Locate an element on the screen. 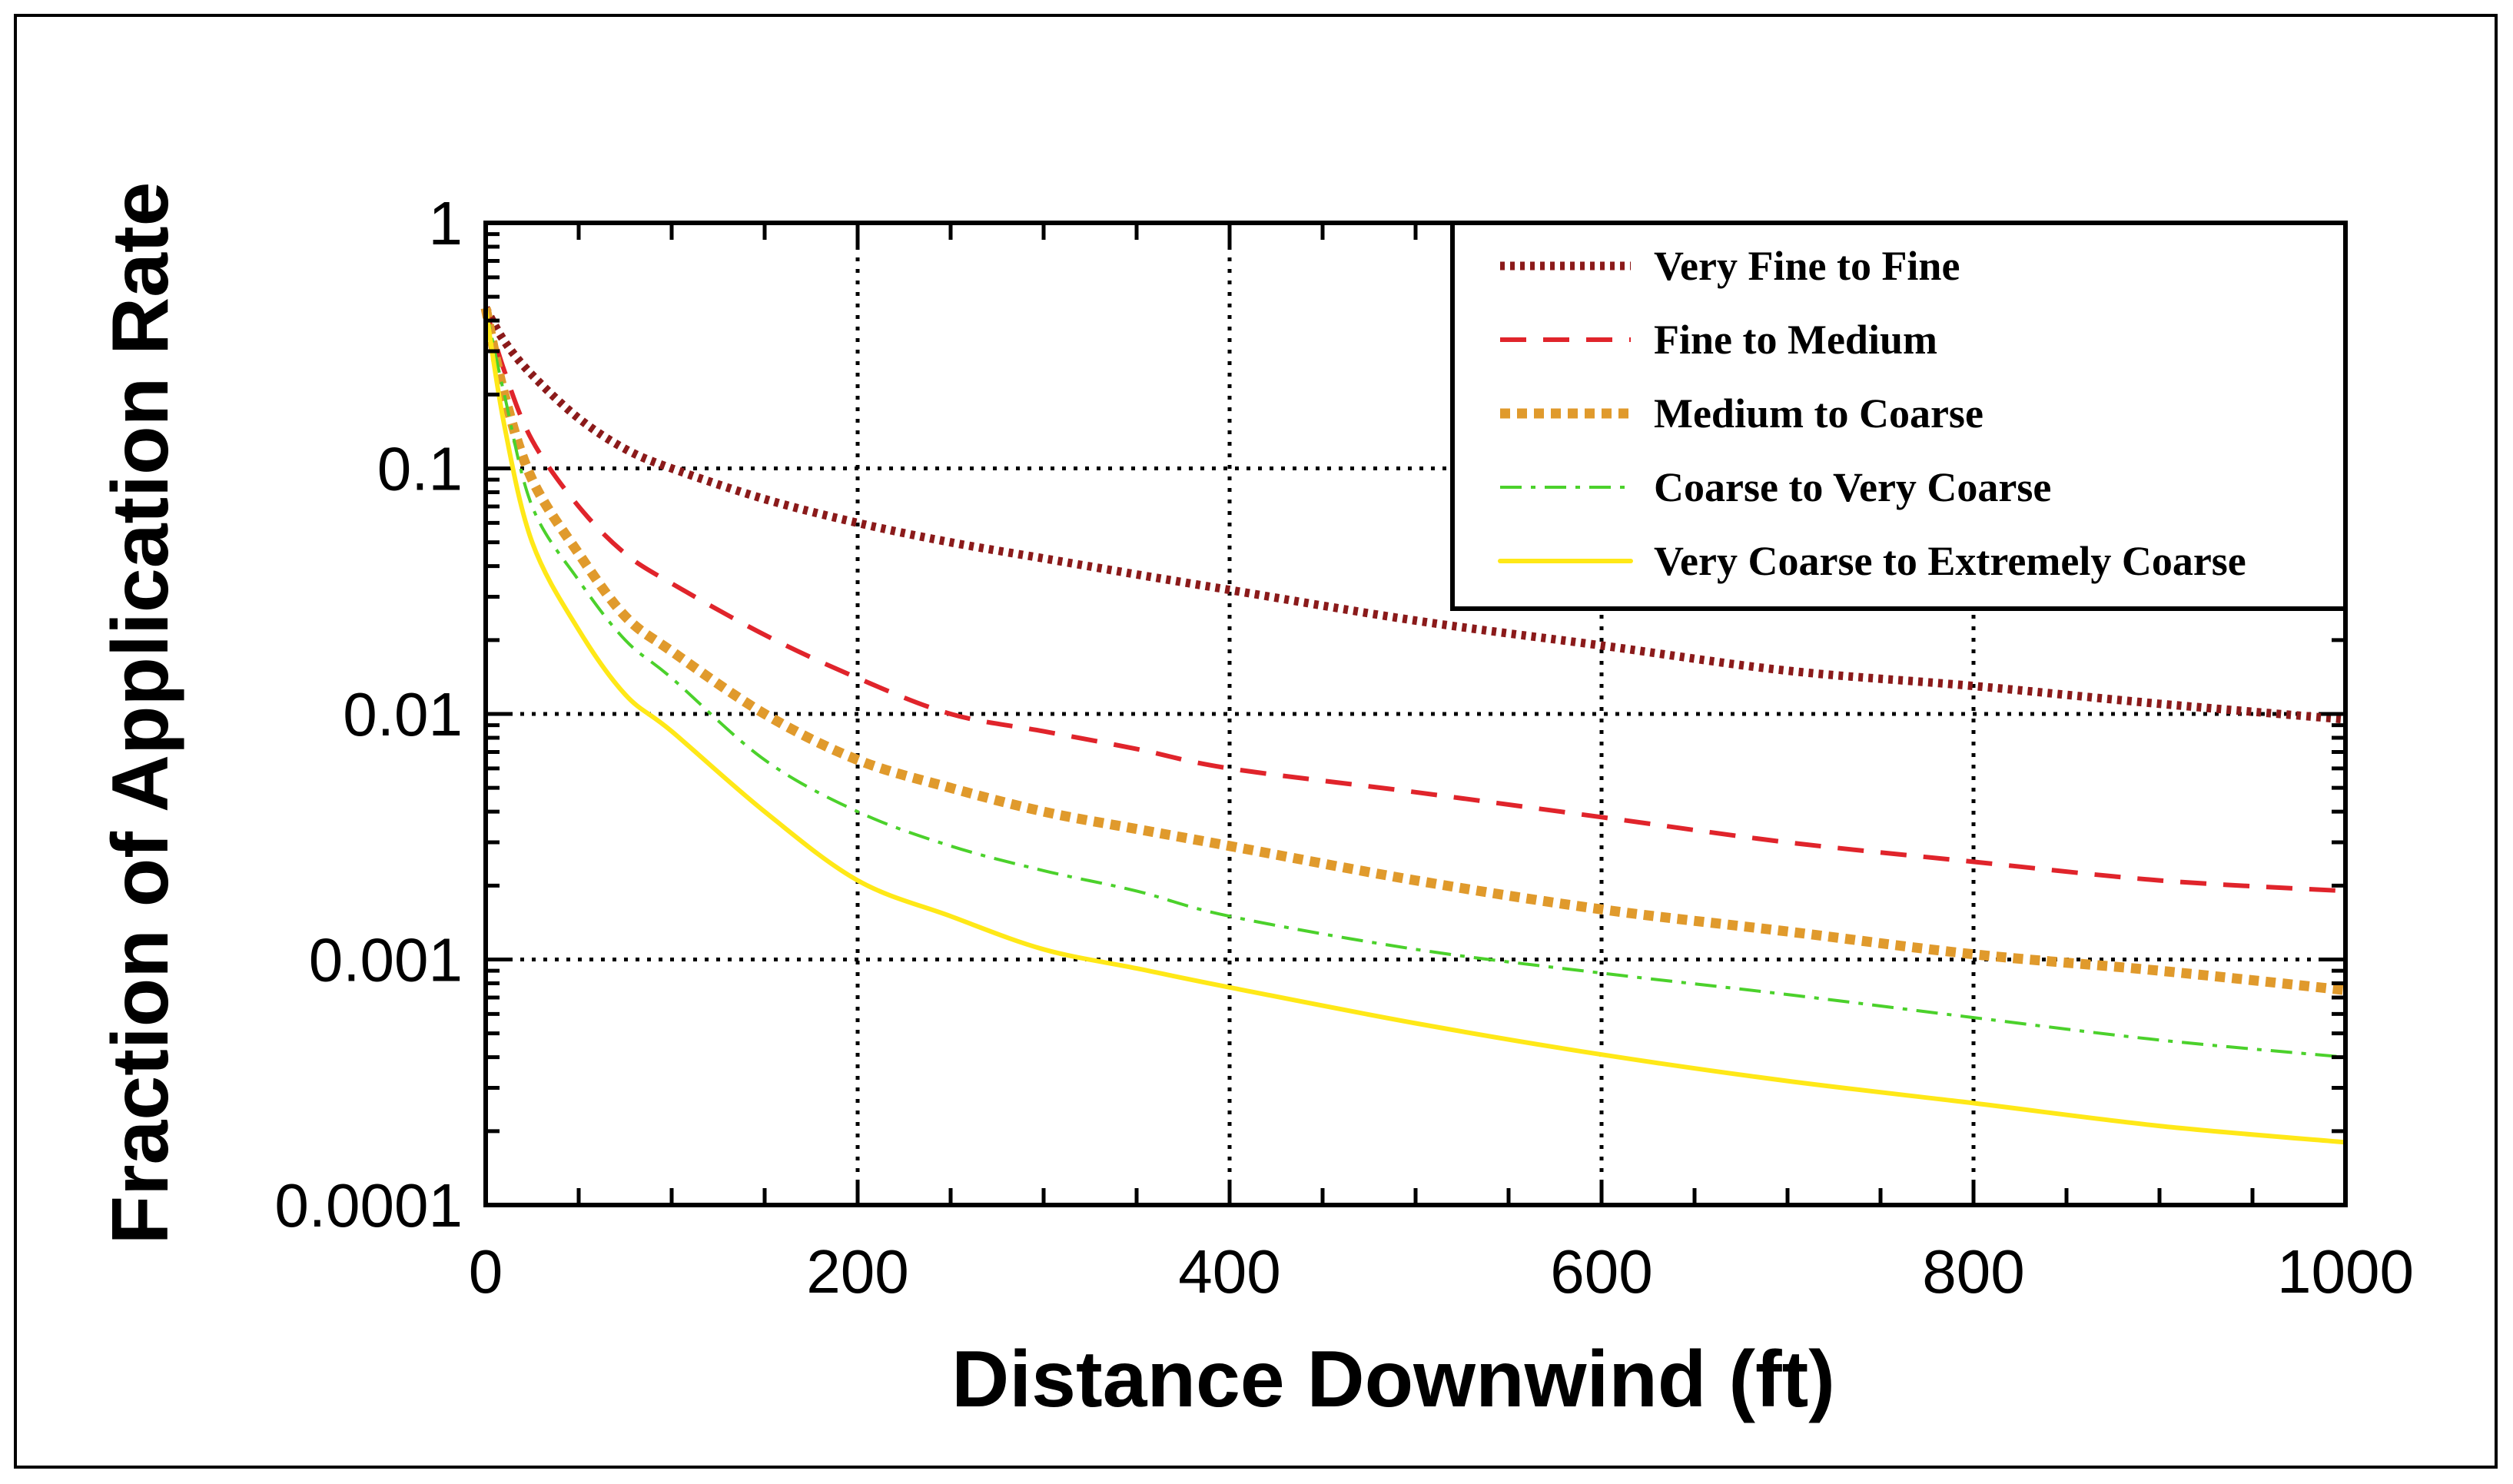 This screenshot has width=2513, height=1484. x-tick-label: 0 is located at coordinates (486, 1271).